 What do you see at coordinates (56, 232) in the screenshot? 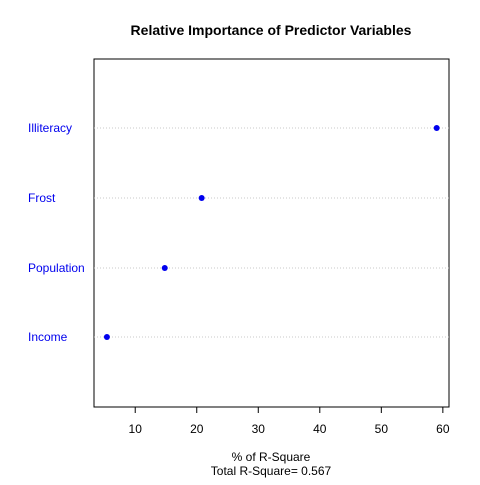
I see `category-labels: Illiteracy Frost Population Income` at bounding box center [56, 232].